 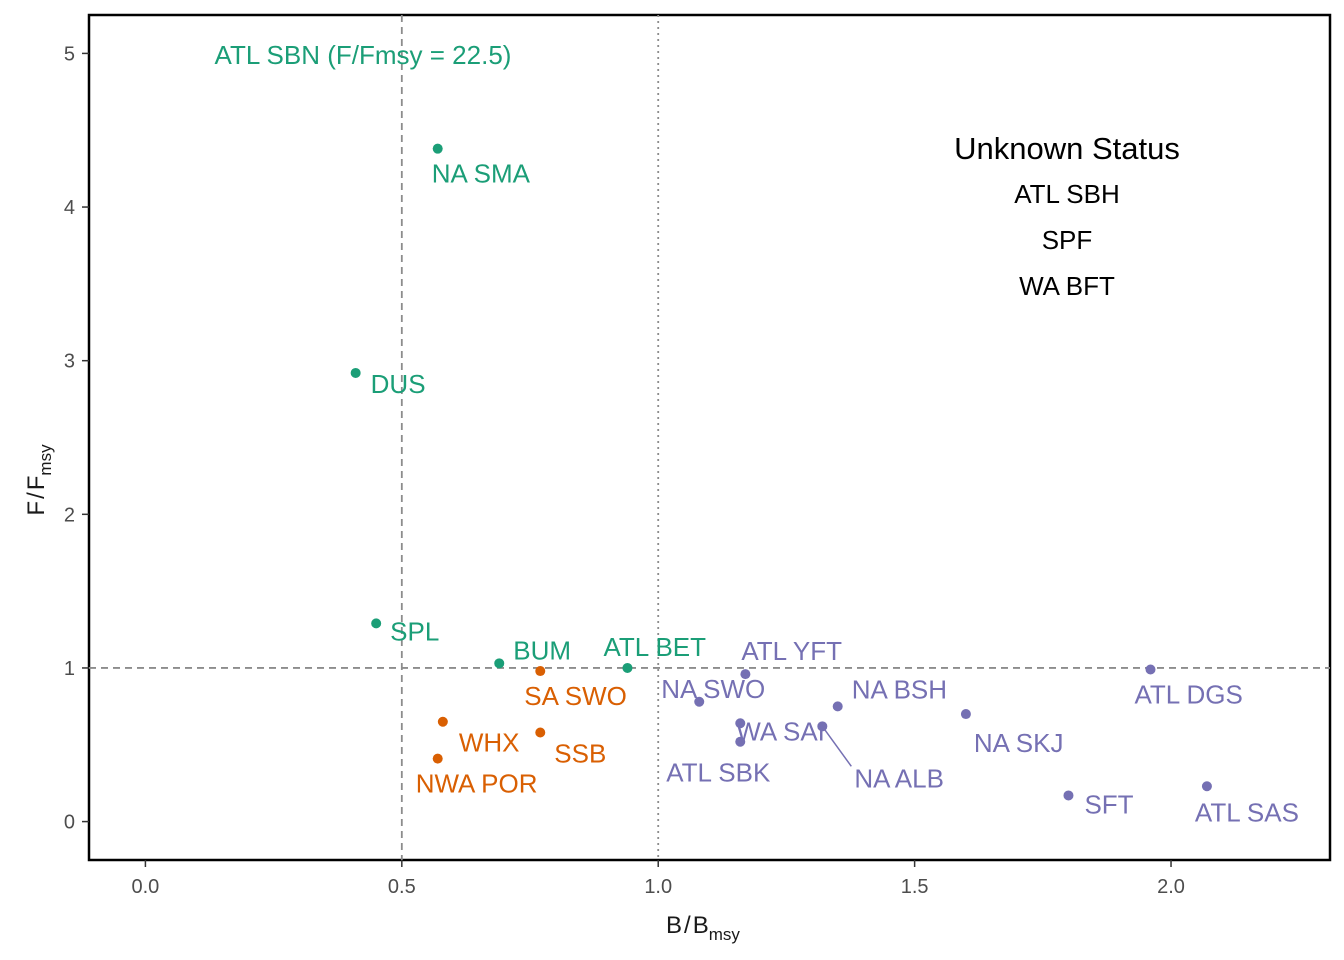 What do you see at coordinates (36, 483) in the screenshot?
I see `y-axis-title-base: F` at bounding box center [36, 483].